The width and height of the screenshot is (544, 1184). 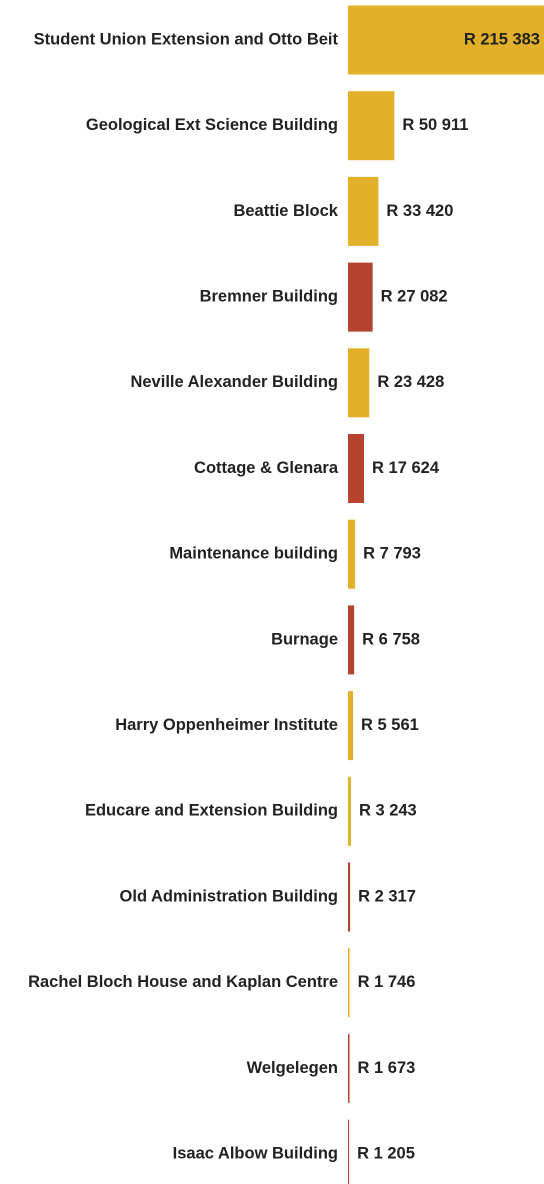 What do you see at coordinates (387, 982) in the screenshot?
I see `value-label: R 1 746` at bounding box center [387, 982].